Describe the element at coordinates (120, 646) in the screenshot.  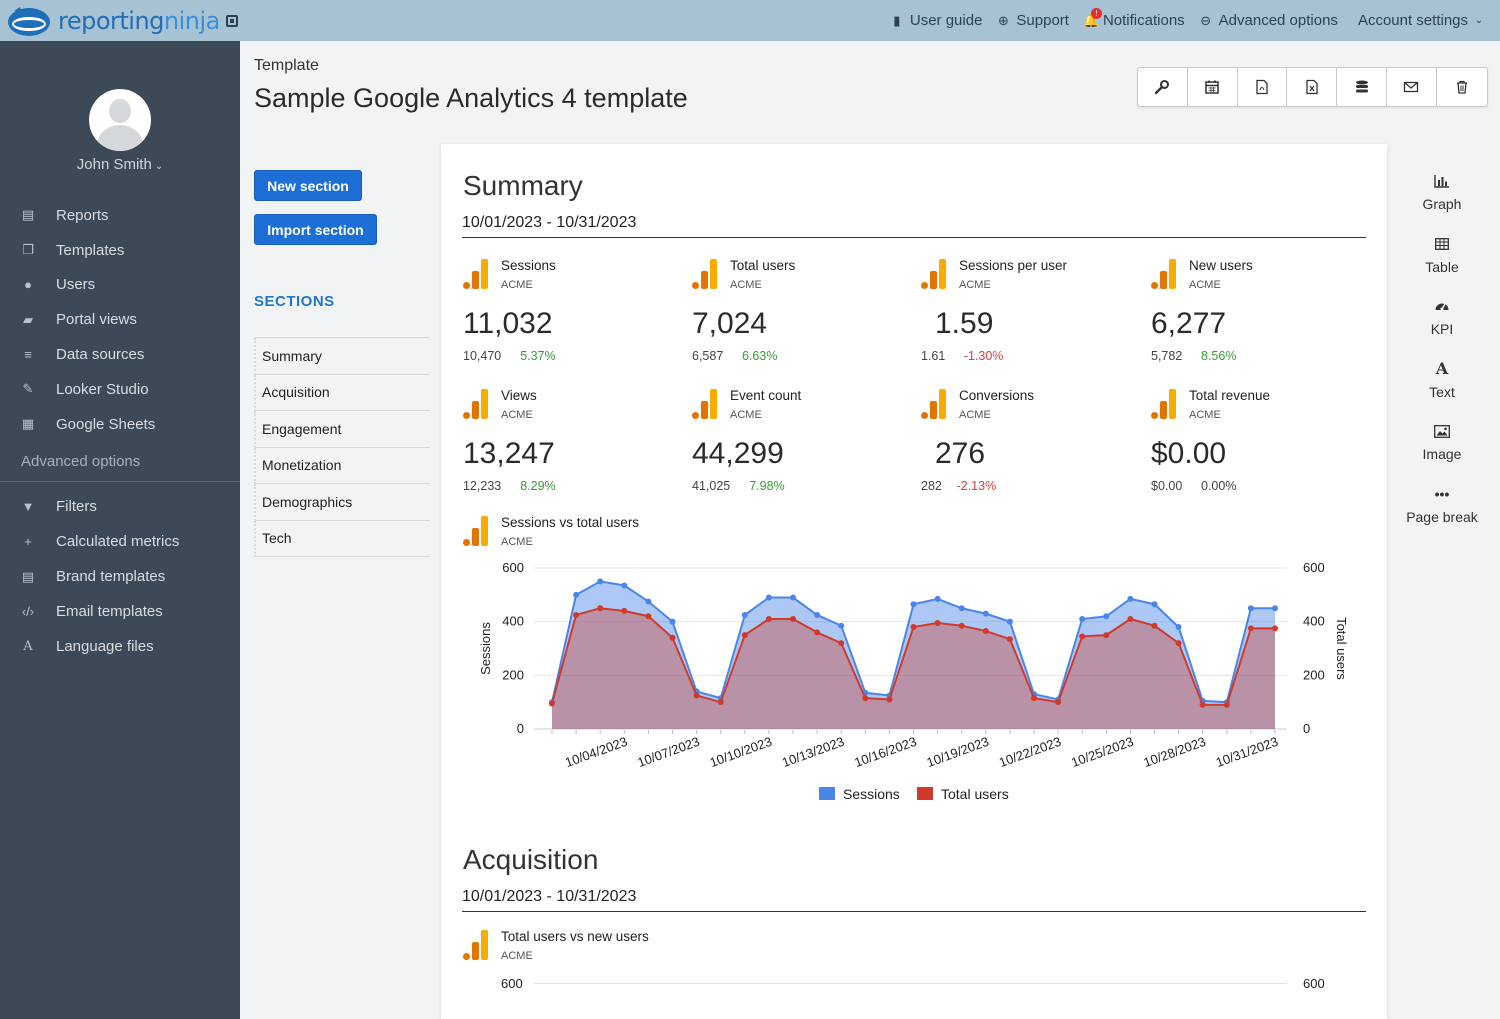
I see `sidebar-item-language-files: A Language files` at that location.